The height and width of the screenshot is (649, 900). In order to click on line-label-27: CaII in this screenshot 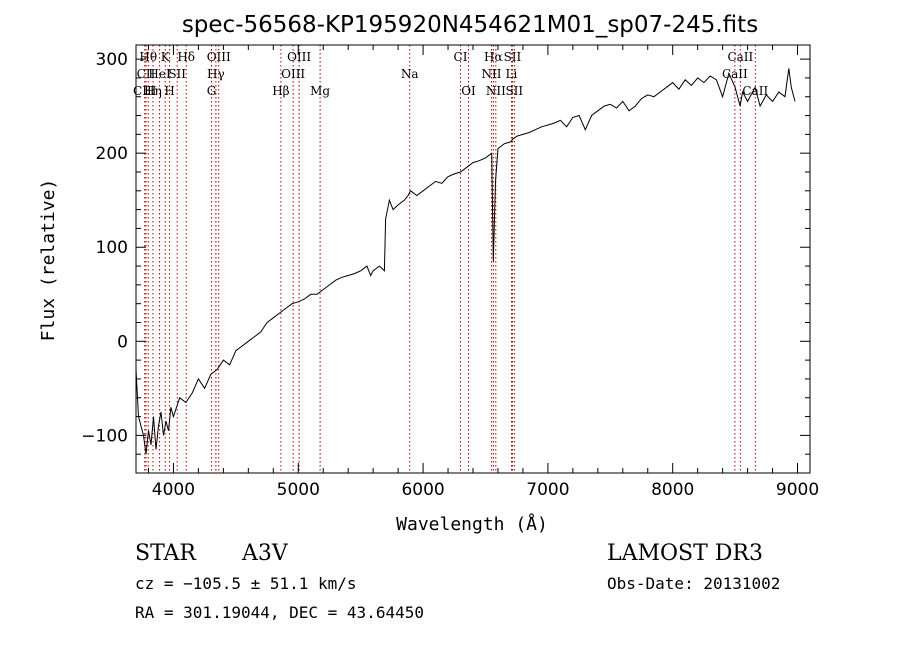, I will do `click(755, 91)`.